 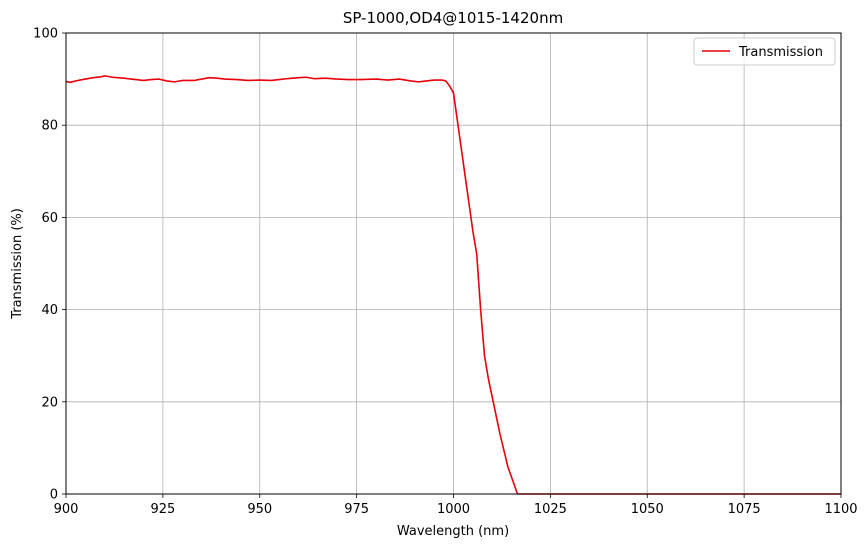 I want to click on legend-box, so click(x=764, y=51).